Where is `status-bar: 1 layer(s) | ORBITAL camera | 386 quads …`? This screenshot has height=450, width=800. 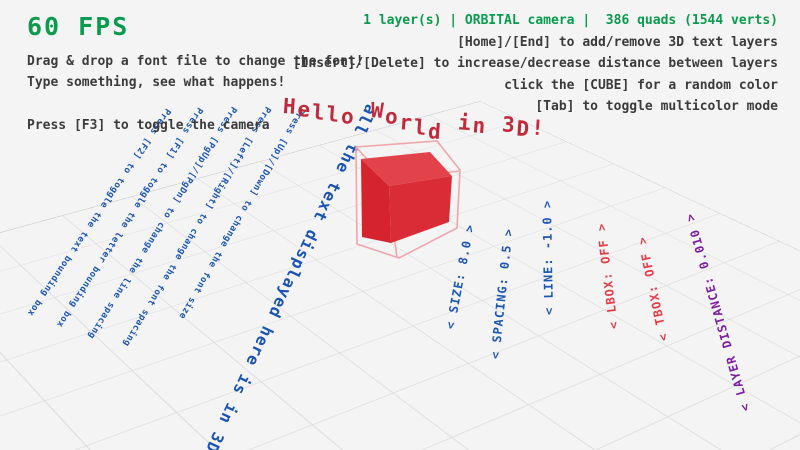 status-bar: 1 layer(s) | ORBITAL camera | 386 quads … is located at coordinates (570, 20).